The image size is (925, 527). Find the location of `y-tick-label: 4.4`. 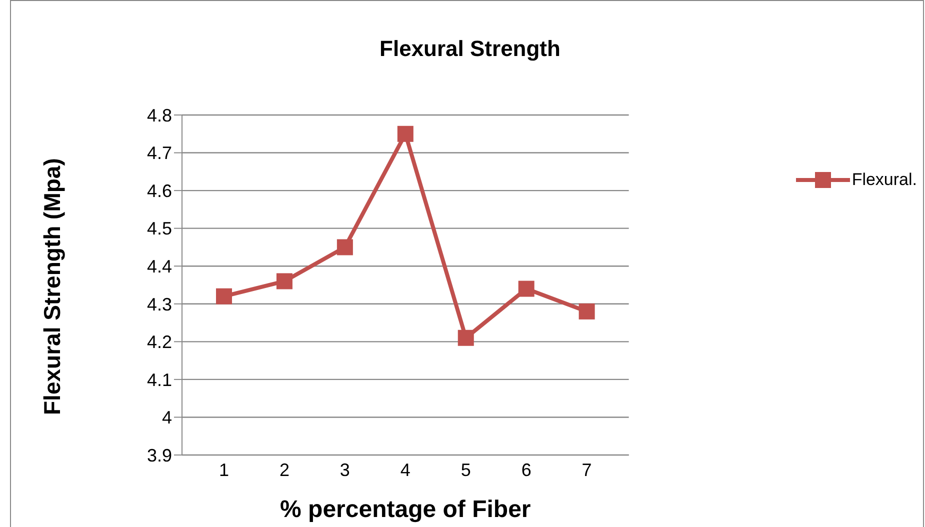

y-tick-label: 4.4 is located at coordinates (159, 266).